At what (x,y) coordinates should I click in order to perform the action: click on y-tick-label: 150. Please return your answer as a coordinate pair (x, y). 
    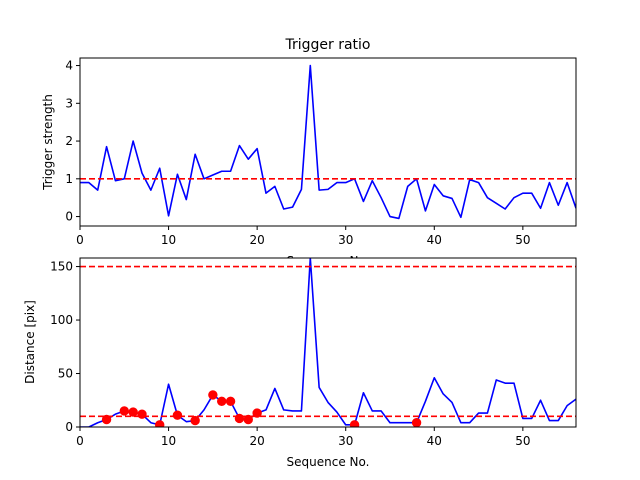
    Looking at the image, I should click on (61, 267).